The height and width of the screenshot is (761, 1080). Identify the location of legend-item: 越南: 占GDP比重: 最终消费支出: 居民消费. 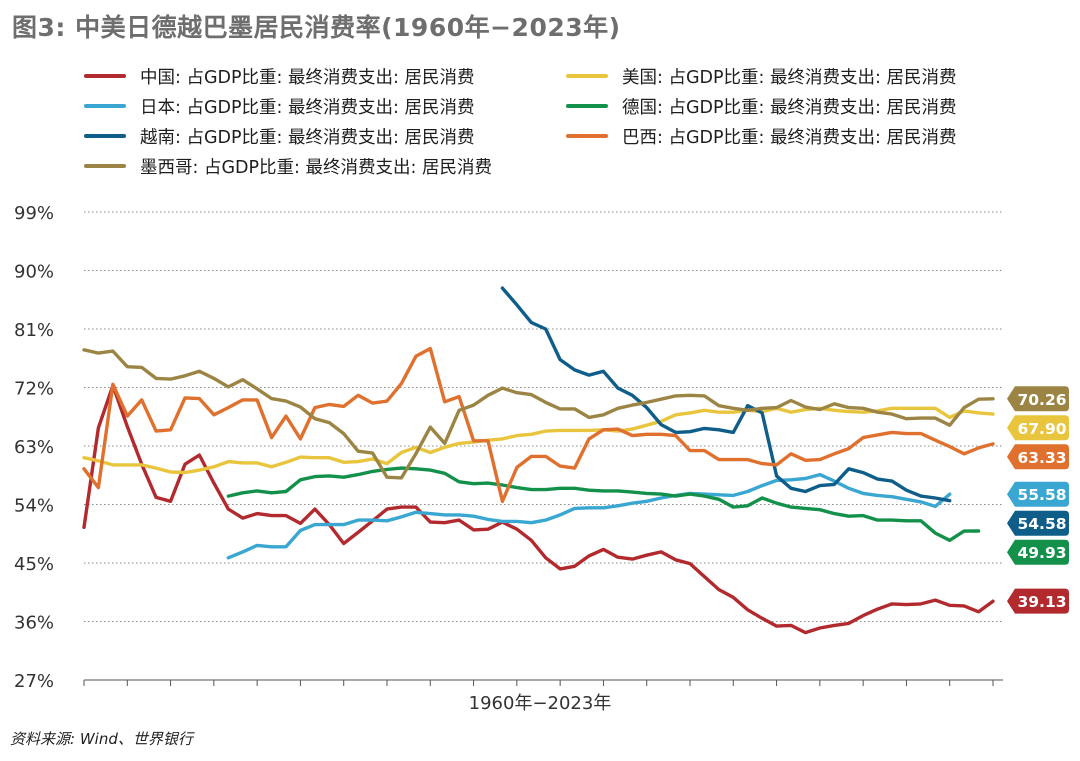
(279, 136).